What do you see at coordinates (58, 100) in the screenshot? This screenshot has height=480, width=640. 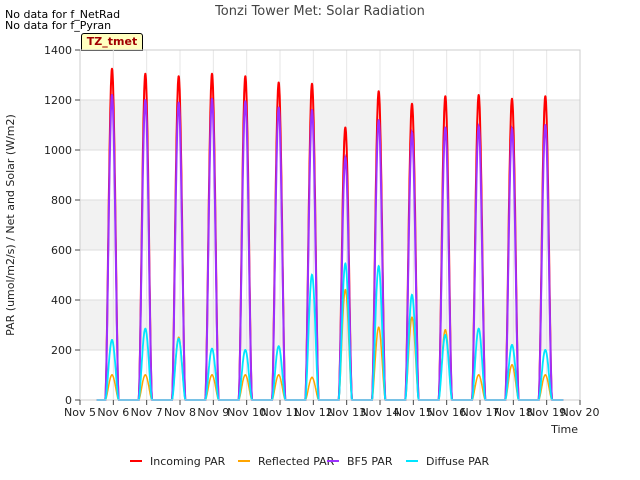 I see `y-tick-label: 1200` at bounding box center [58, 100].